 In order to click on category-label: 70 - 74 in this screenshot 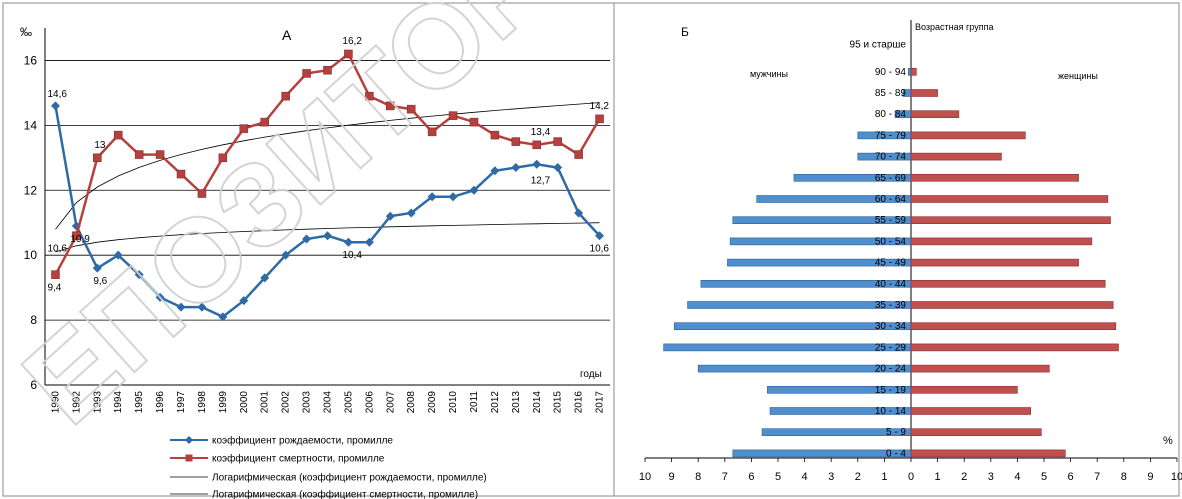, I will do `click(891, 157)`.